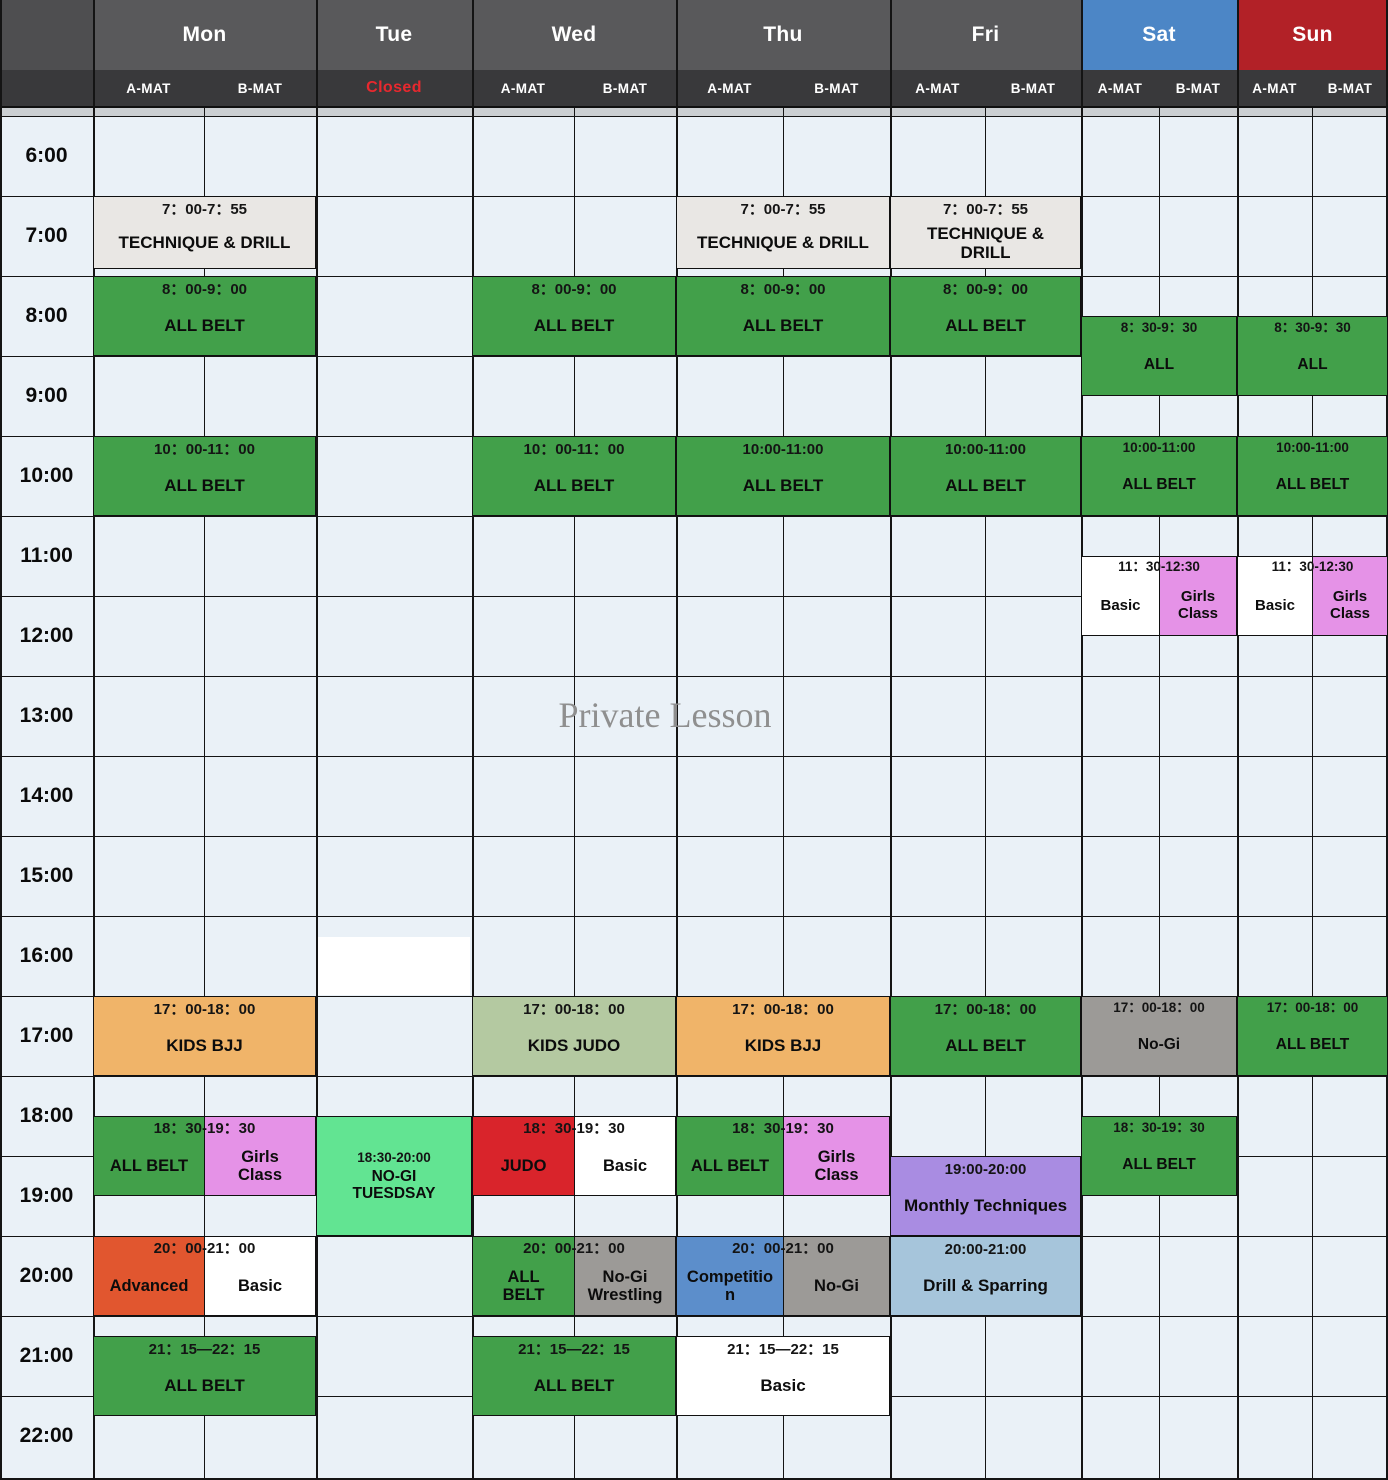 Image resolution: width=1388 pixels, height=1480 pixels. I want to click on class-label: KIDS BJJ, so click(783, 1046).